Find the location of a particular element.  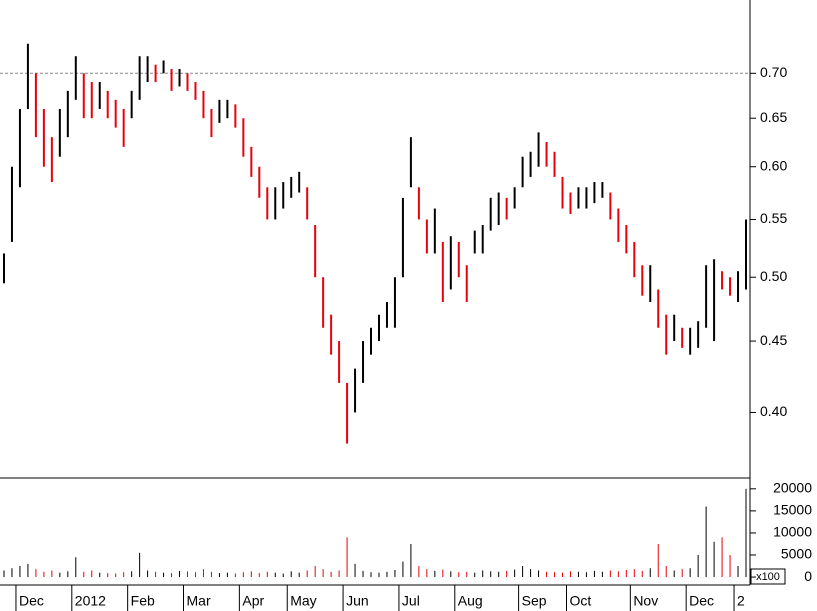

x-tick-label: May is located at coordinates (303, 601).